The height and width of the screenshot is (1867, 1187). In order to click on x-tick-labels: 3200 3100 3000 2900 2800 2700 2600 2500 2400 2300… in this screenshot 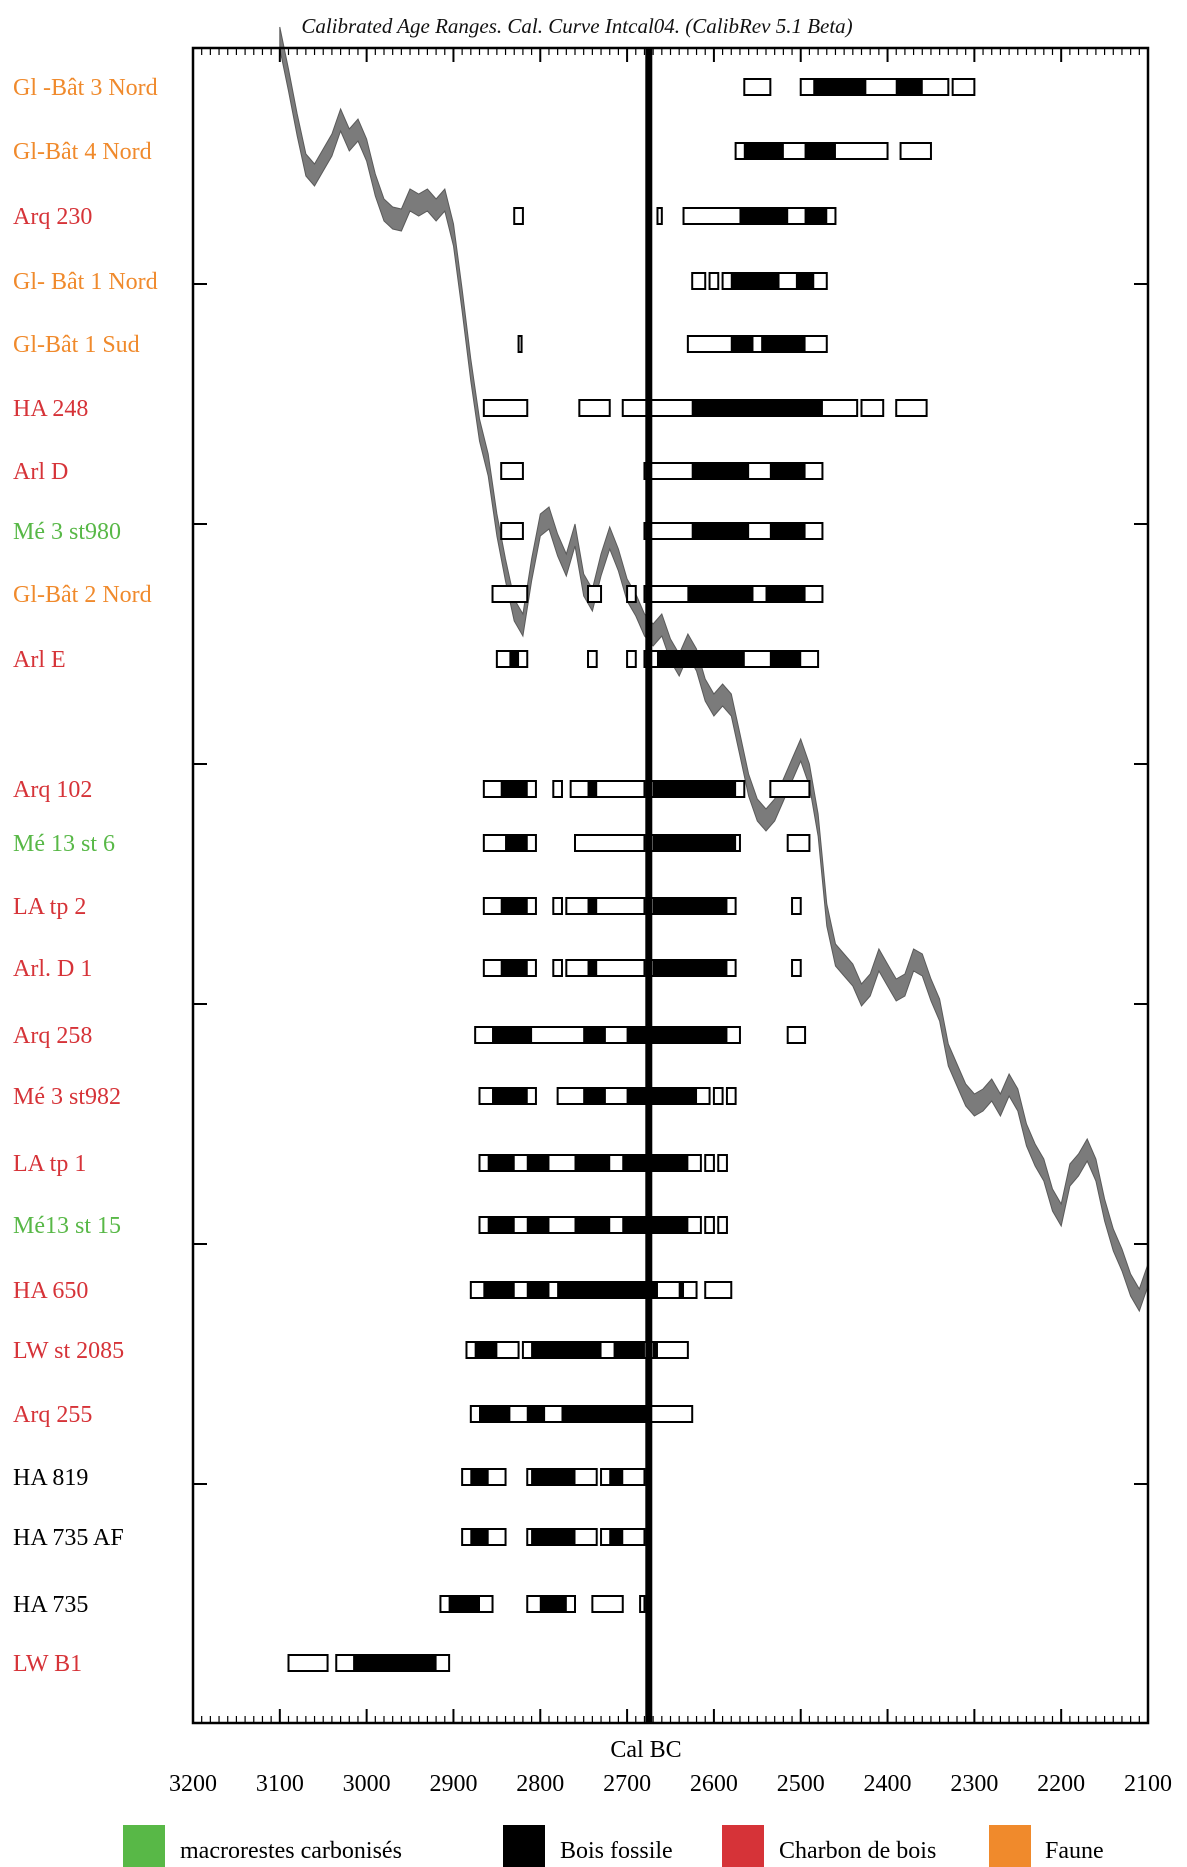, I will do `click(670, 1784)`.